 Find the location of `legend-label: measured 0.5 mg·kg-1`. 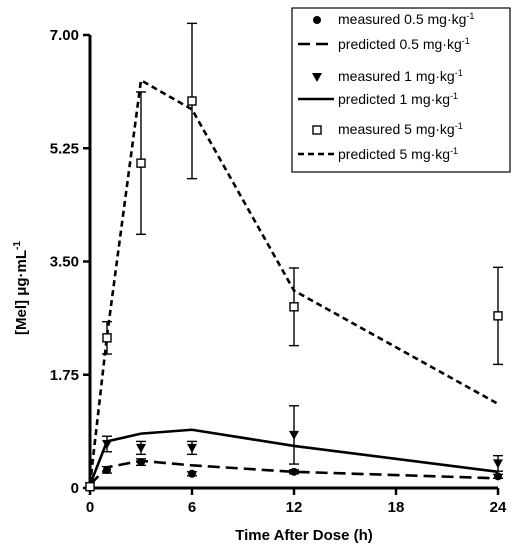

legend-label: measured 0.5 mg·kg-1 is located at coordinates (406, 19).